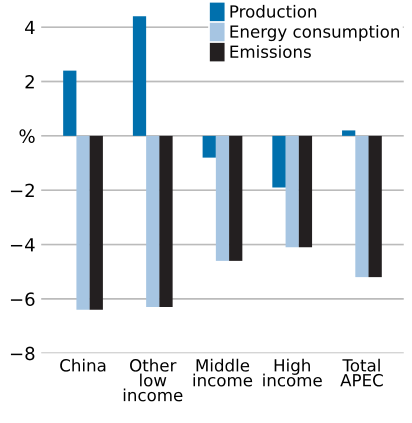 The height and width of the screenshot is (423, 412). Describe the element at coordinates (292, 372) in the screenshot. I see `x-tick-label: High income` at that location.